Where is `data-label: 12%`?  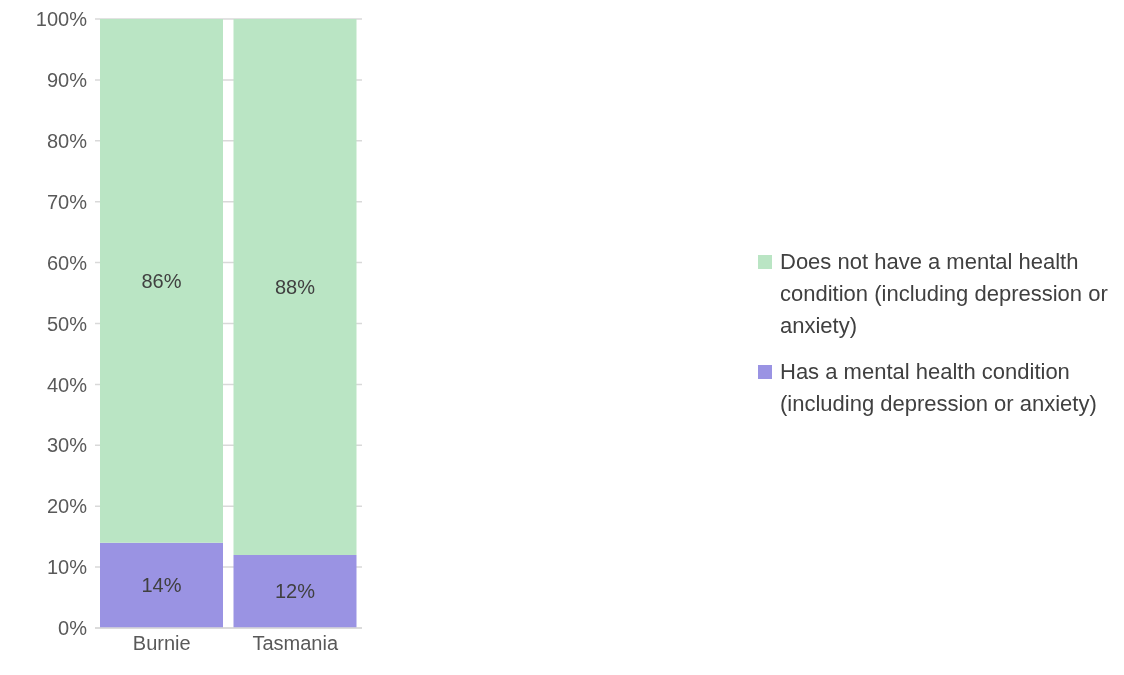
data-label: 12% is located at coordinates (295, 591).